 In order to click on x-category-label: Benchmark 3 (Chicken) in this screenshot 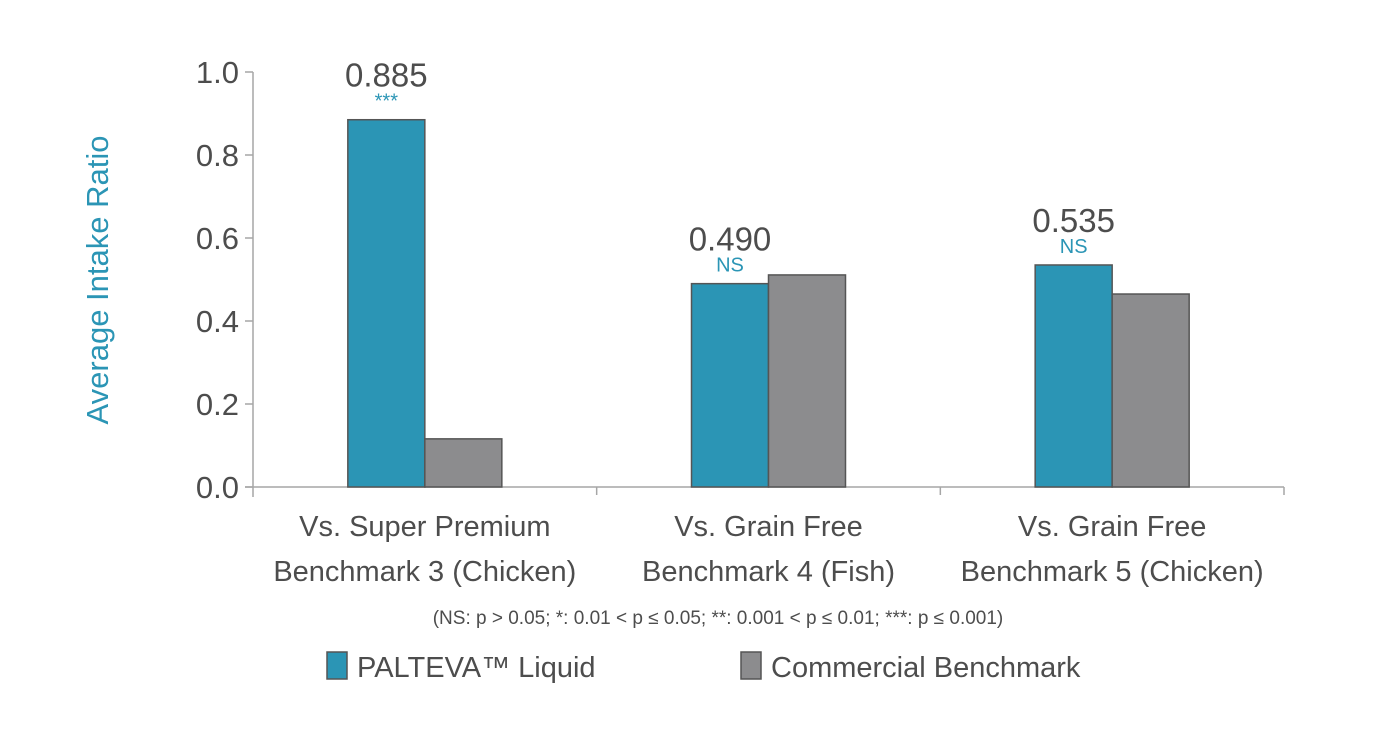, I will do `click(424, 572)`.